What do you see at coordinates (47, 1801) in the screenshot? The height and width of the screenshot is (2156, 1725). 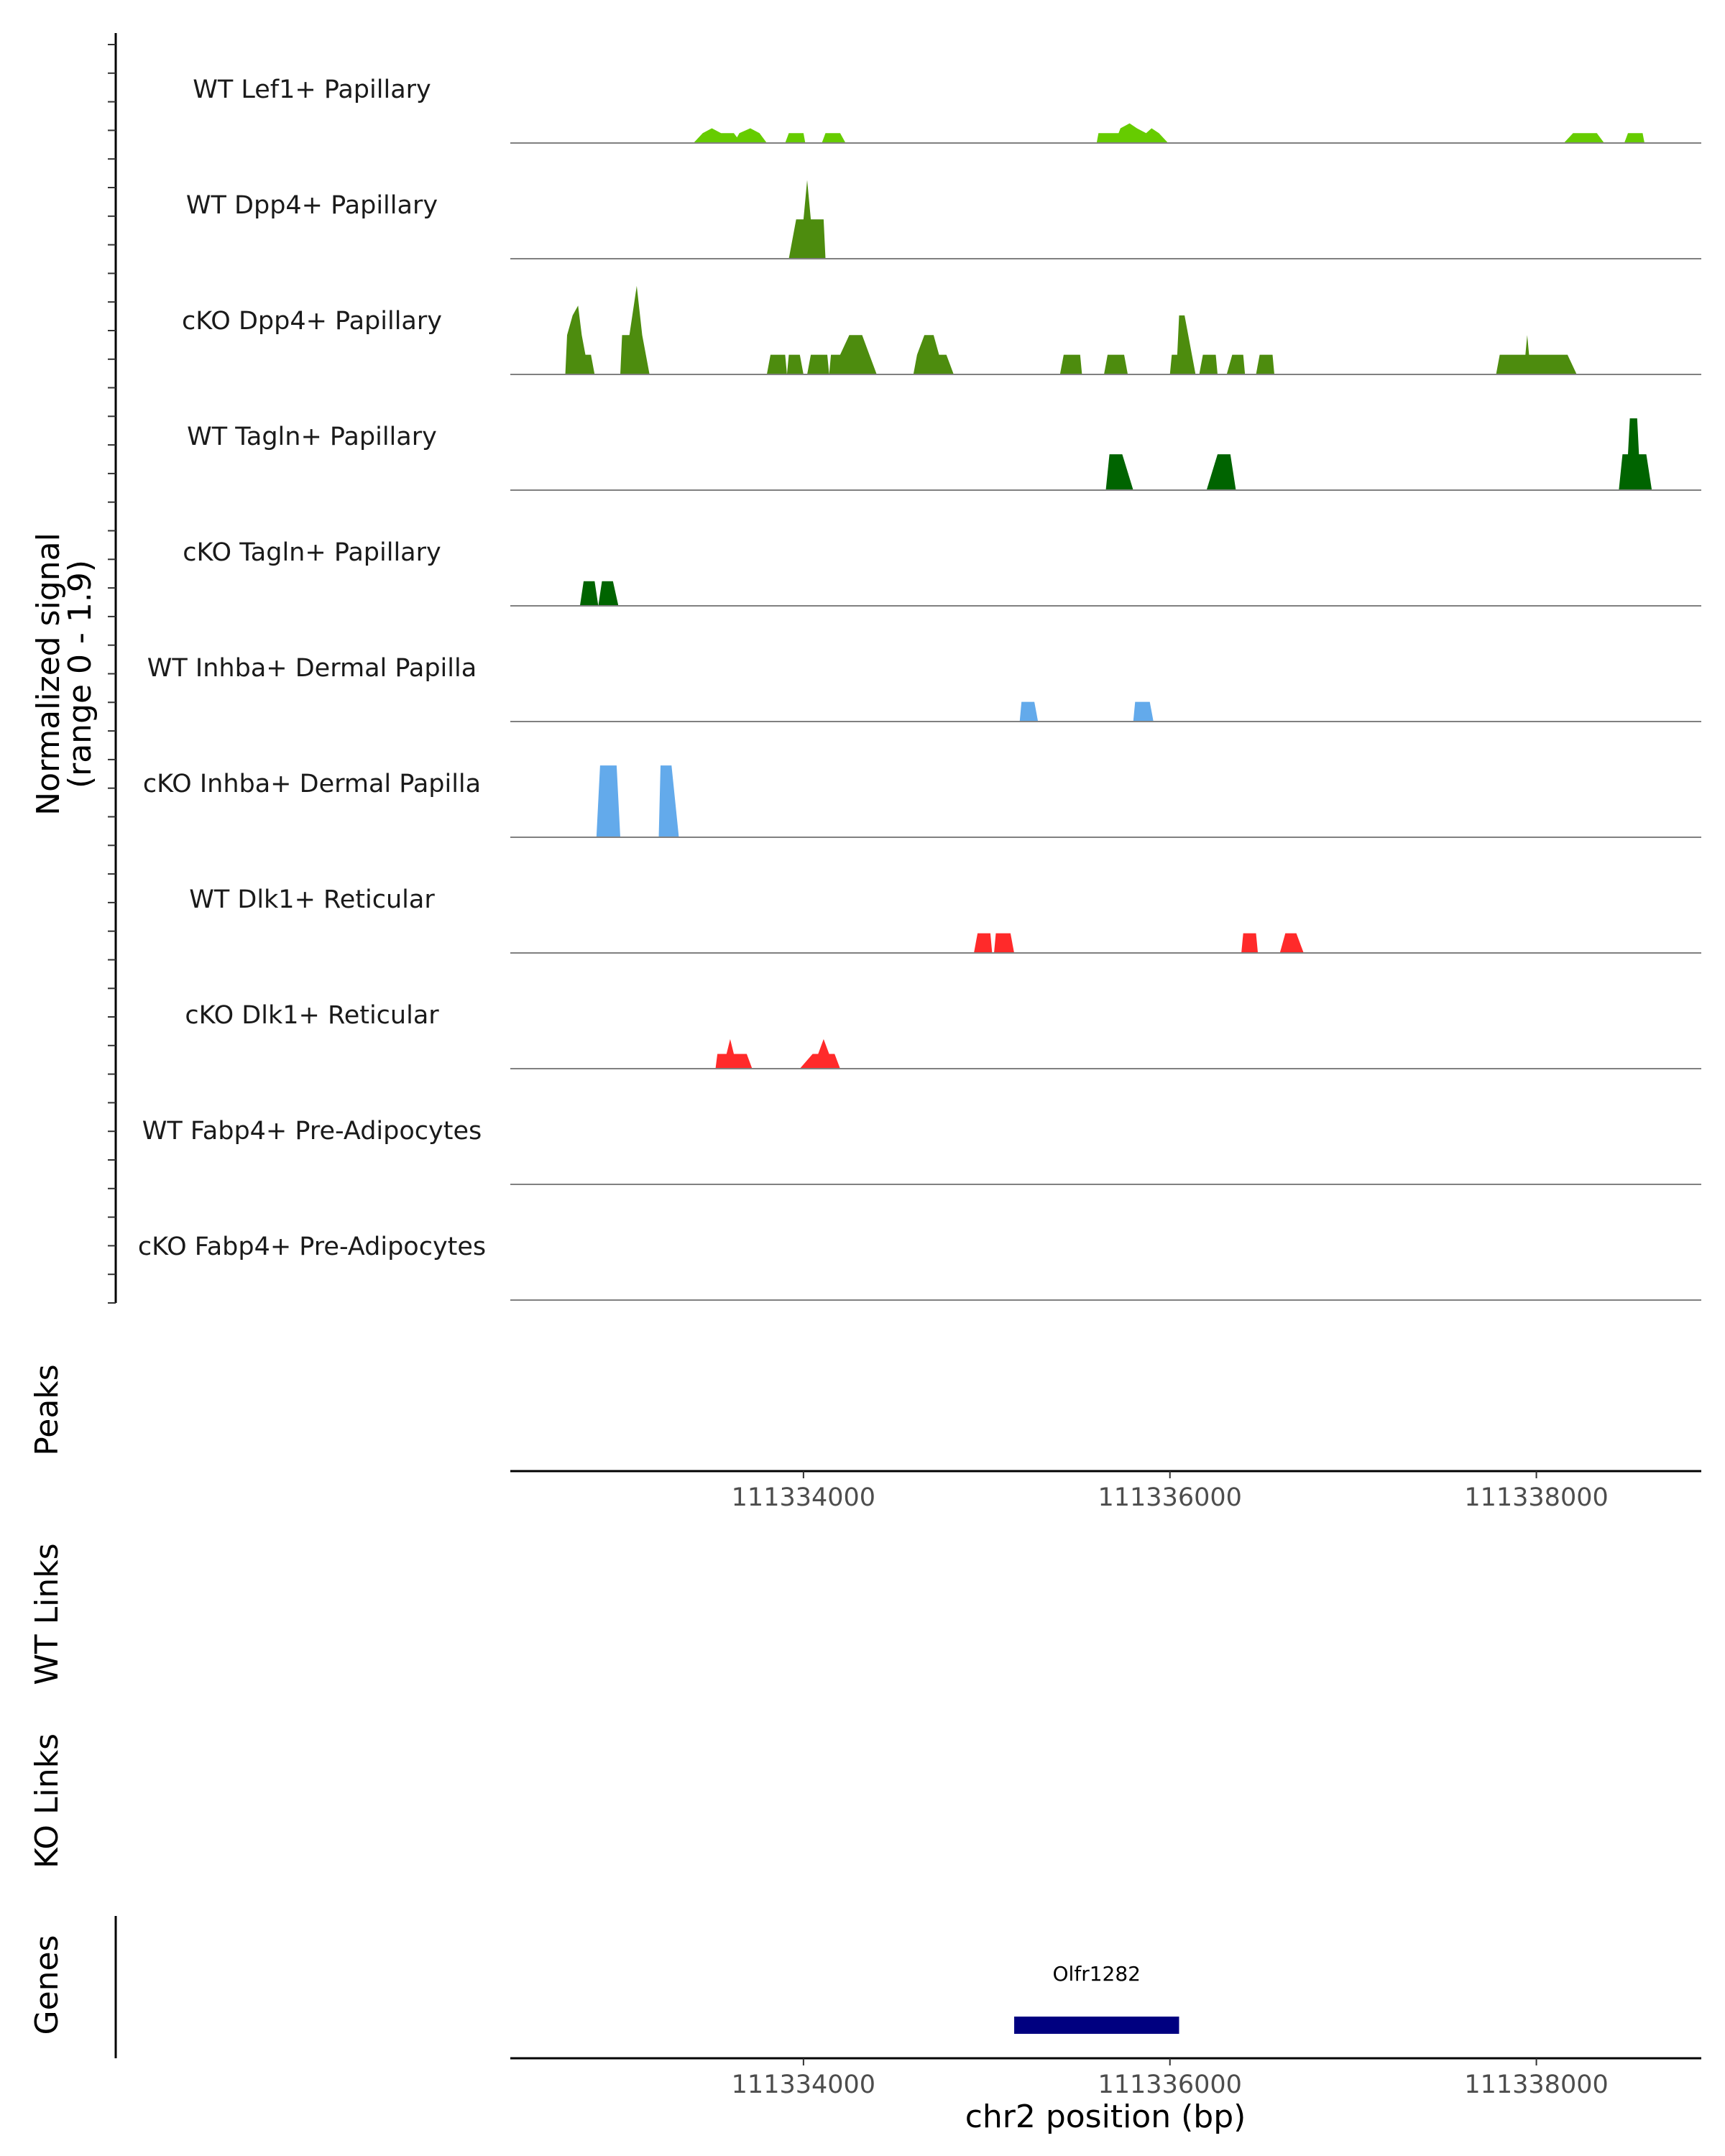 I see `ko-links-panel-title: KO Links` at bounding box center [47, 1801].